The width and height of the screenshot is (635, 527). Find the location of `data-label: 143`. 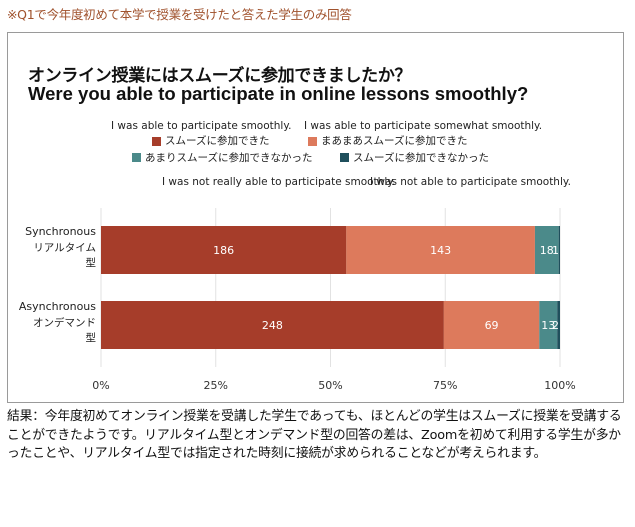

data-label: 143 is located at coordinates (440, 250).